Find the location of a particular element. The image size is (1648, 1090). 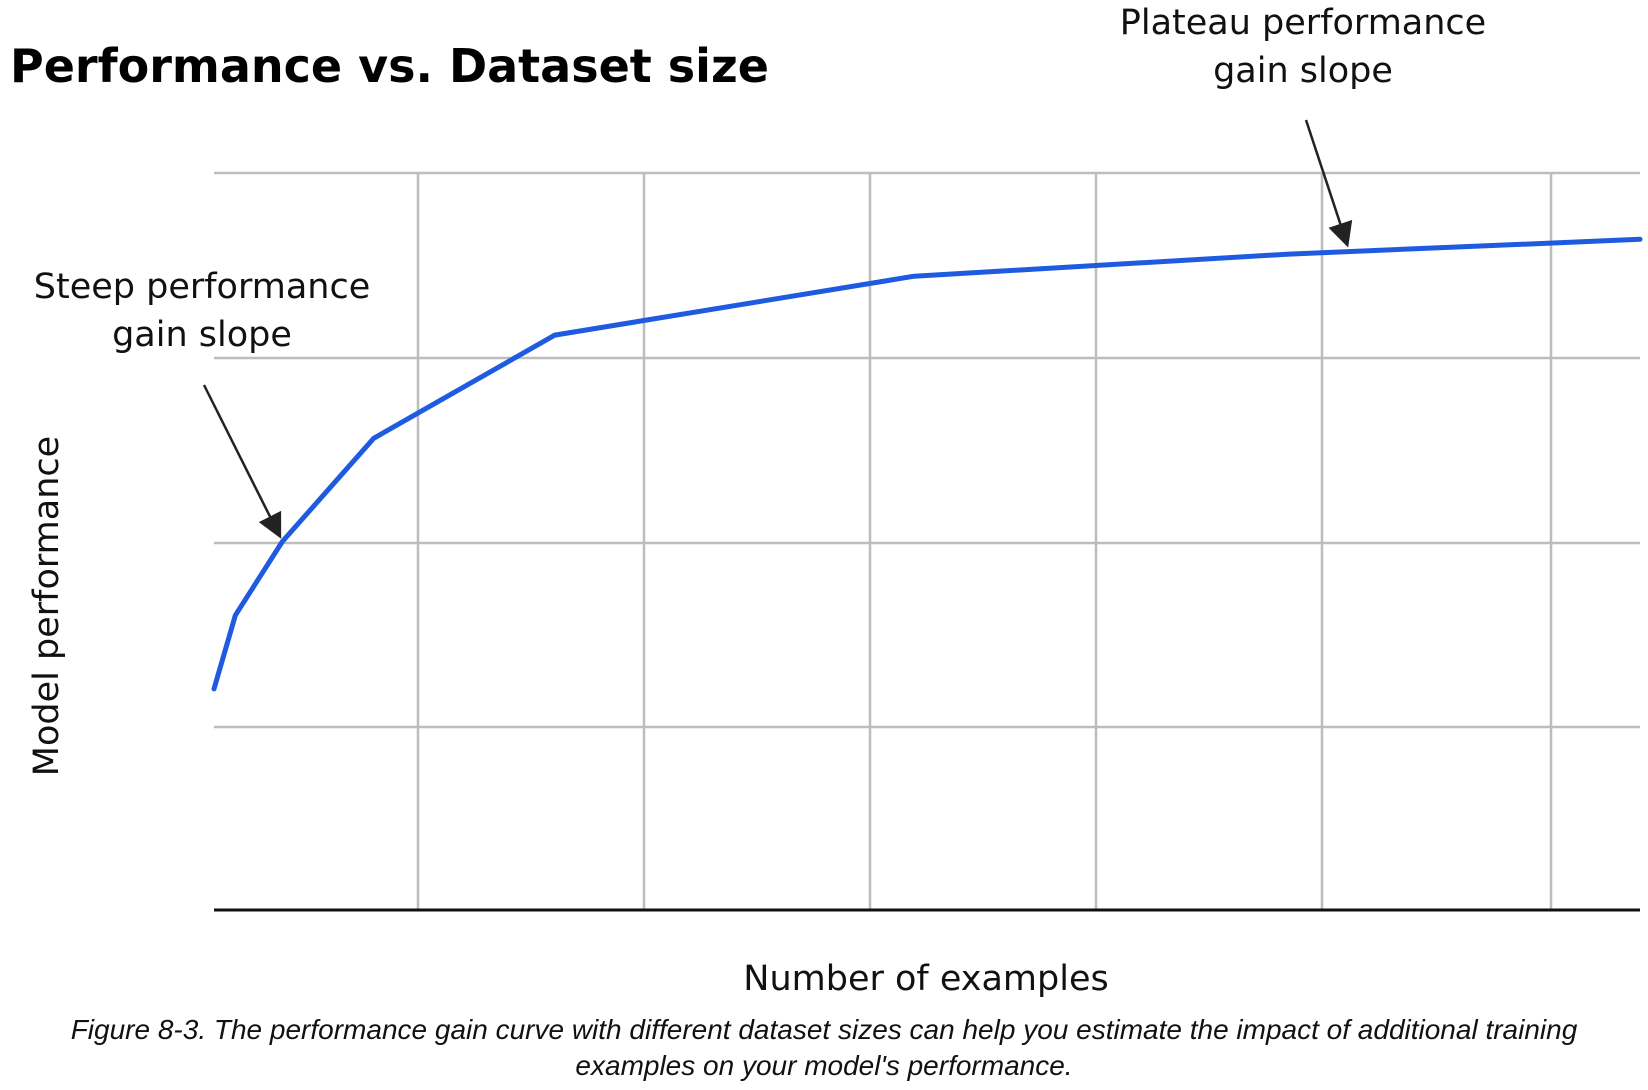

y-axis-label: Model performance is located at coordinates (47, 606).